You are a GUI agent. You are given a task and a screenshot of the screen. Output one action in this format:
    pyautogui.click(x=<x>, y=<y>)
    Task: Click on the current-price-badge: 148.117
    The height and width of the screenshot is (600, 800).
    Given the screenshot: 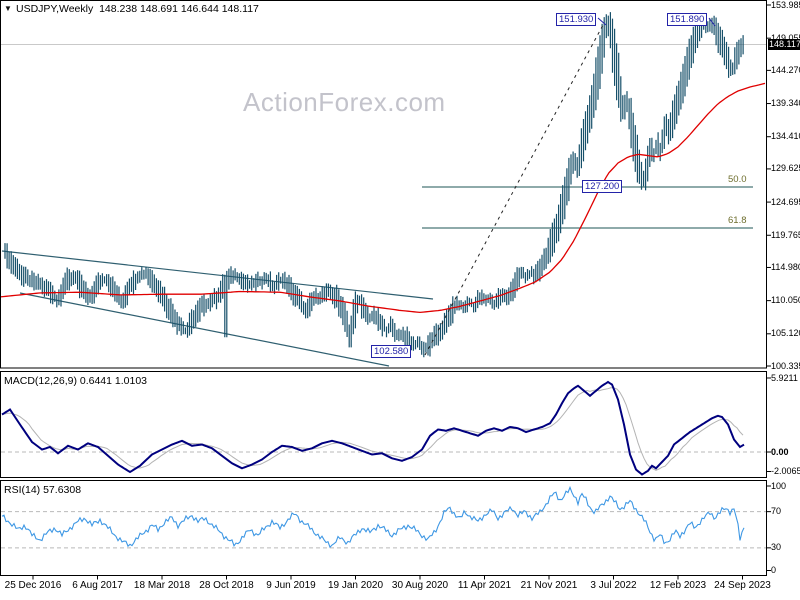 What is the action you would take?
    pyautogui.click(x=784, y=44)
    